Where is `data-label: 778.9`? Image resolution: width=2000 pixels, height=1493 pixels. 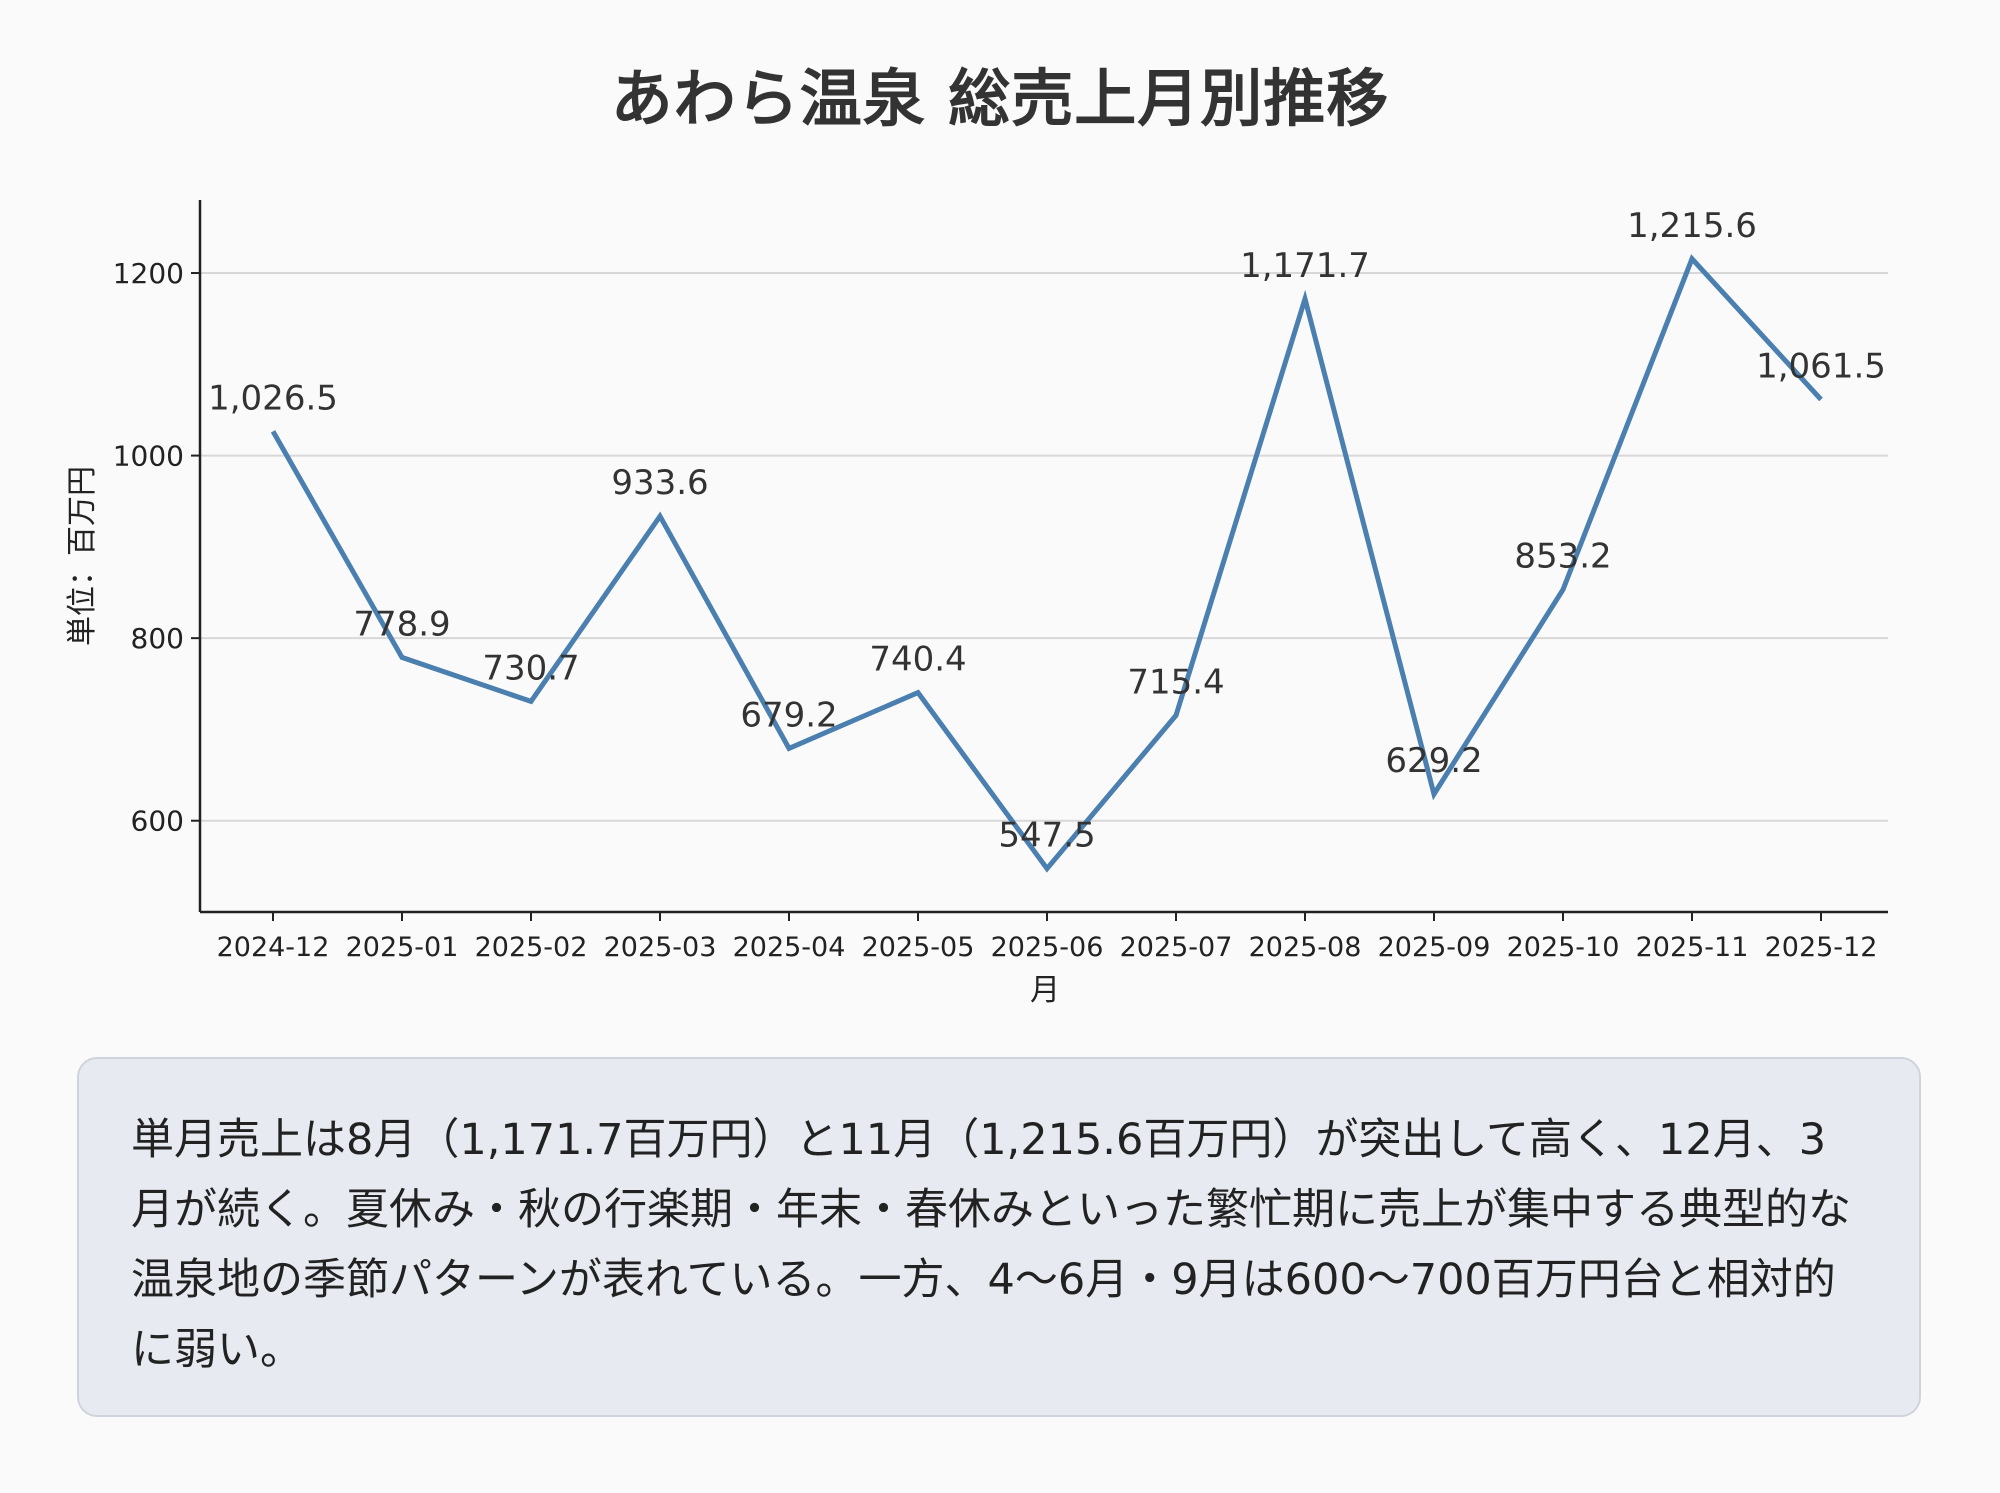 data-label: 778.9 is located at coordinates (401, 624).